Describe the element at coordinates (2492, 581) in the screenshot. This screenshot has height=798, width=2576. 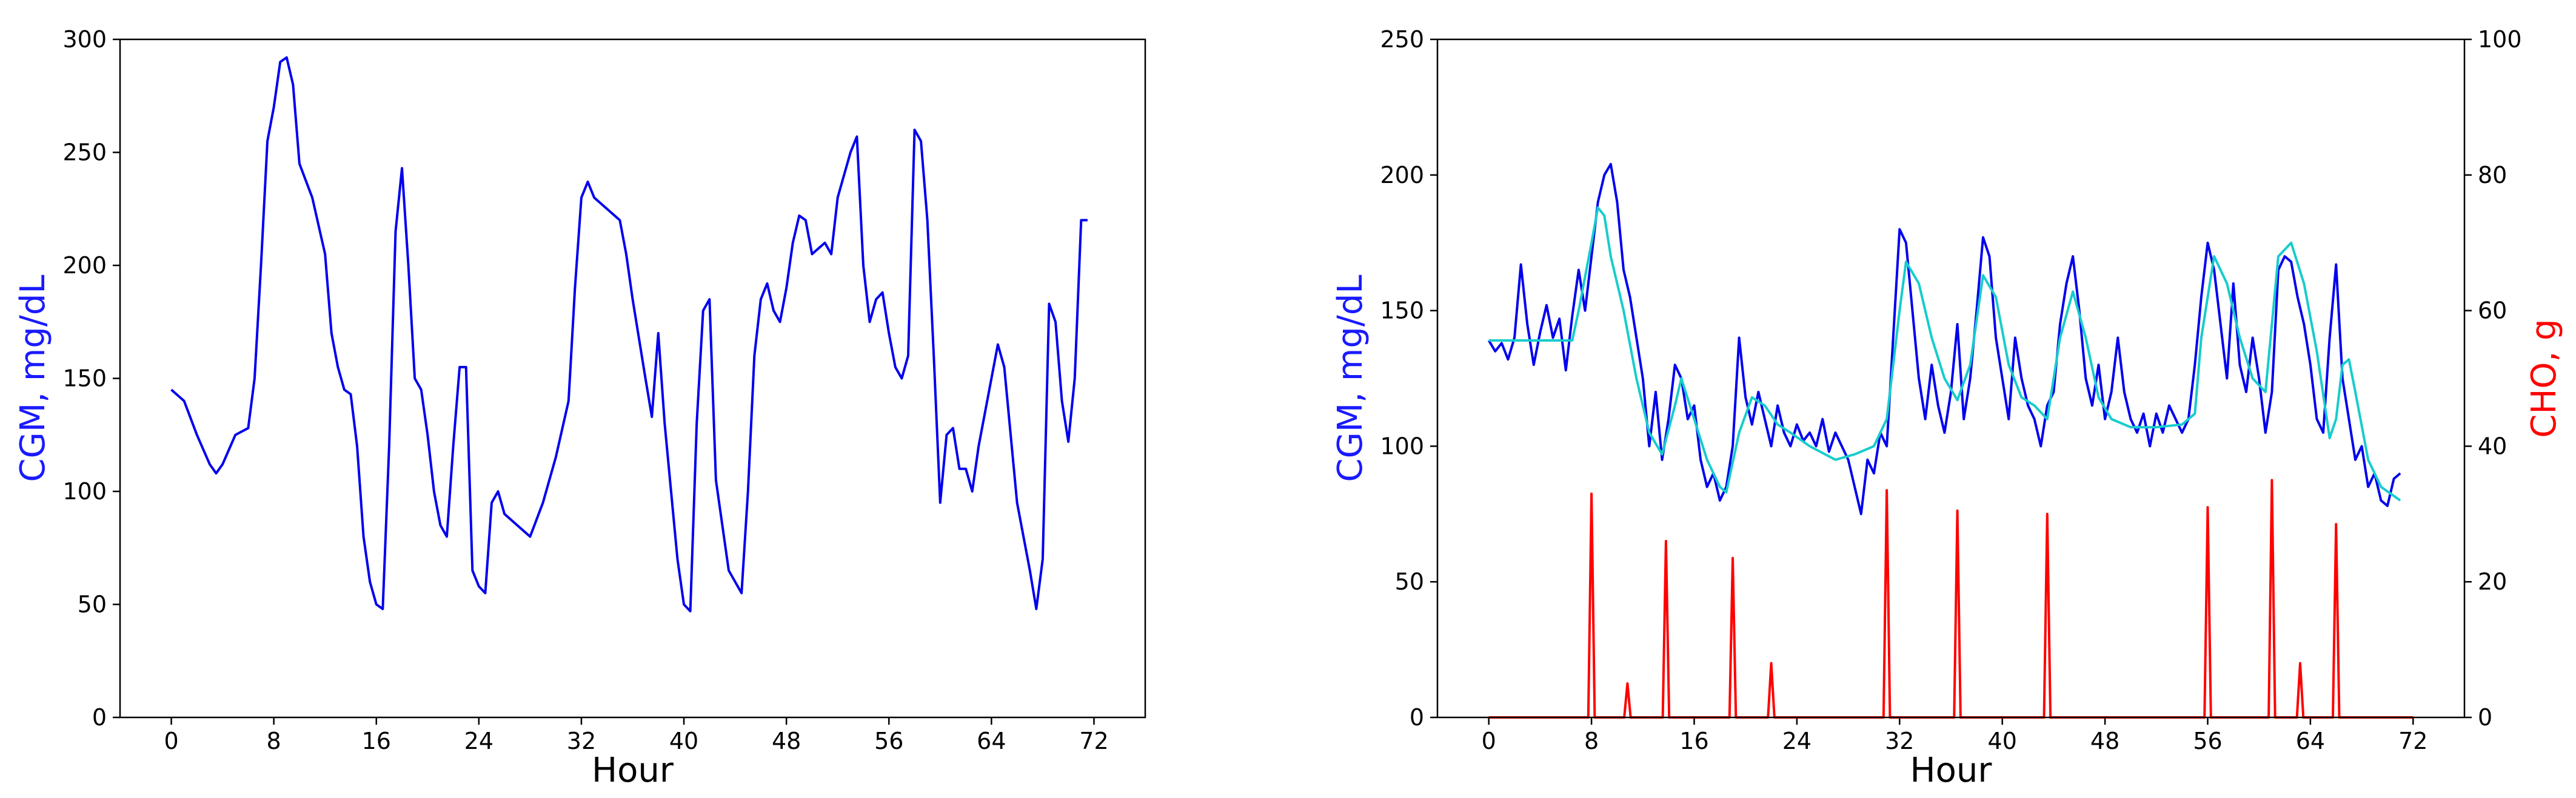
I see `y2-tick-label: 20` at that location.